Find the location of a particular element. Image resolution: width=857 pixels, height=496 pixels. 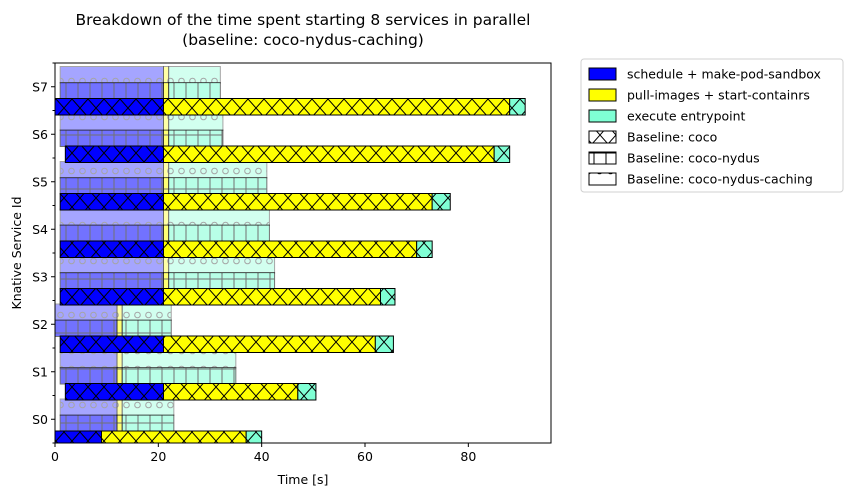

legend-item: Baseline: coco is located at coordinates (652, 137).